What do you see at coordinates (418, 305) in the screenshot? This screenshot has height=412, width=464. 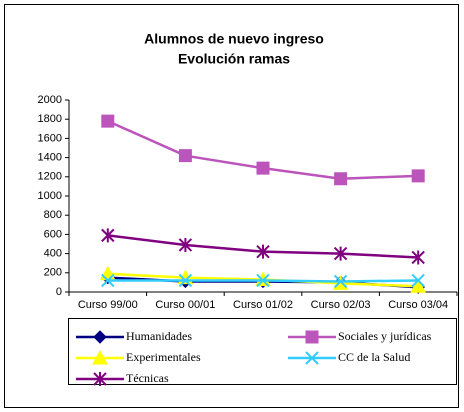 I see `x-tick-label: Curso 03/04` at bounding box center [418, 305].